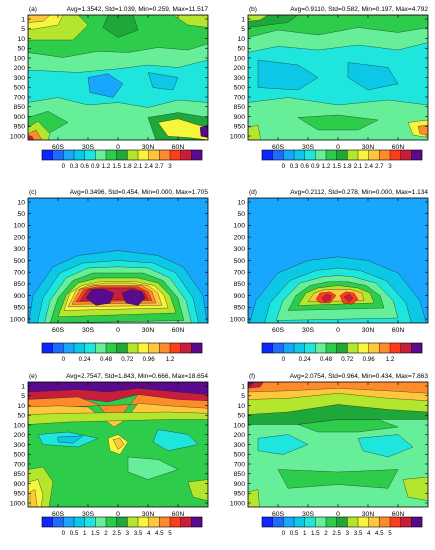 The image size is (435, 550). I want to click on colorbar: 0 0.3 0.6 0.9 1.2 1.5 1.8 2.1 2.4 2.7 3, so click(342, 159).